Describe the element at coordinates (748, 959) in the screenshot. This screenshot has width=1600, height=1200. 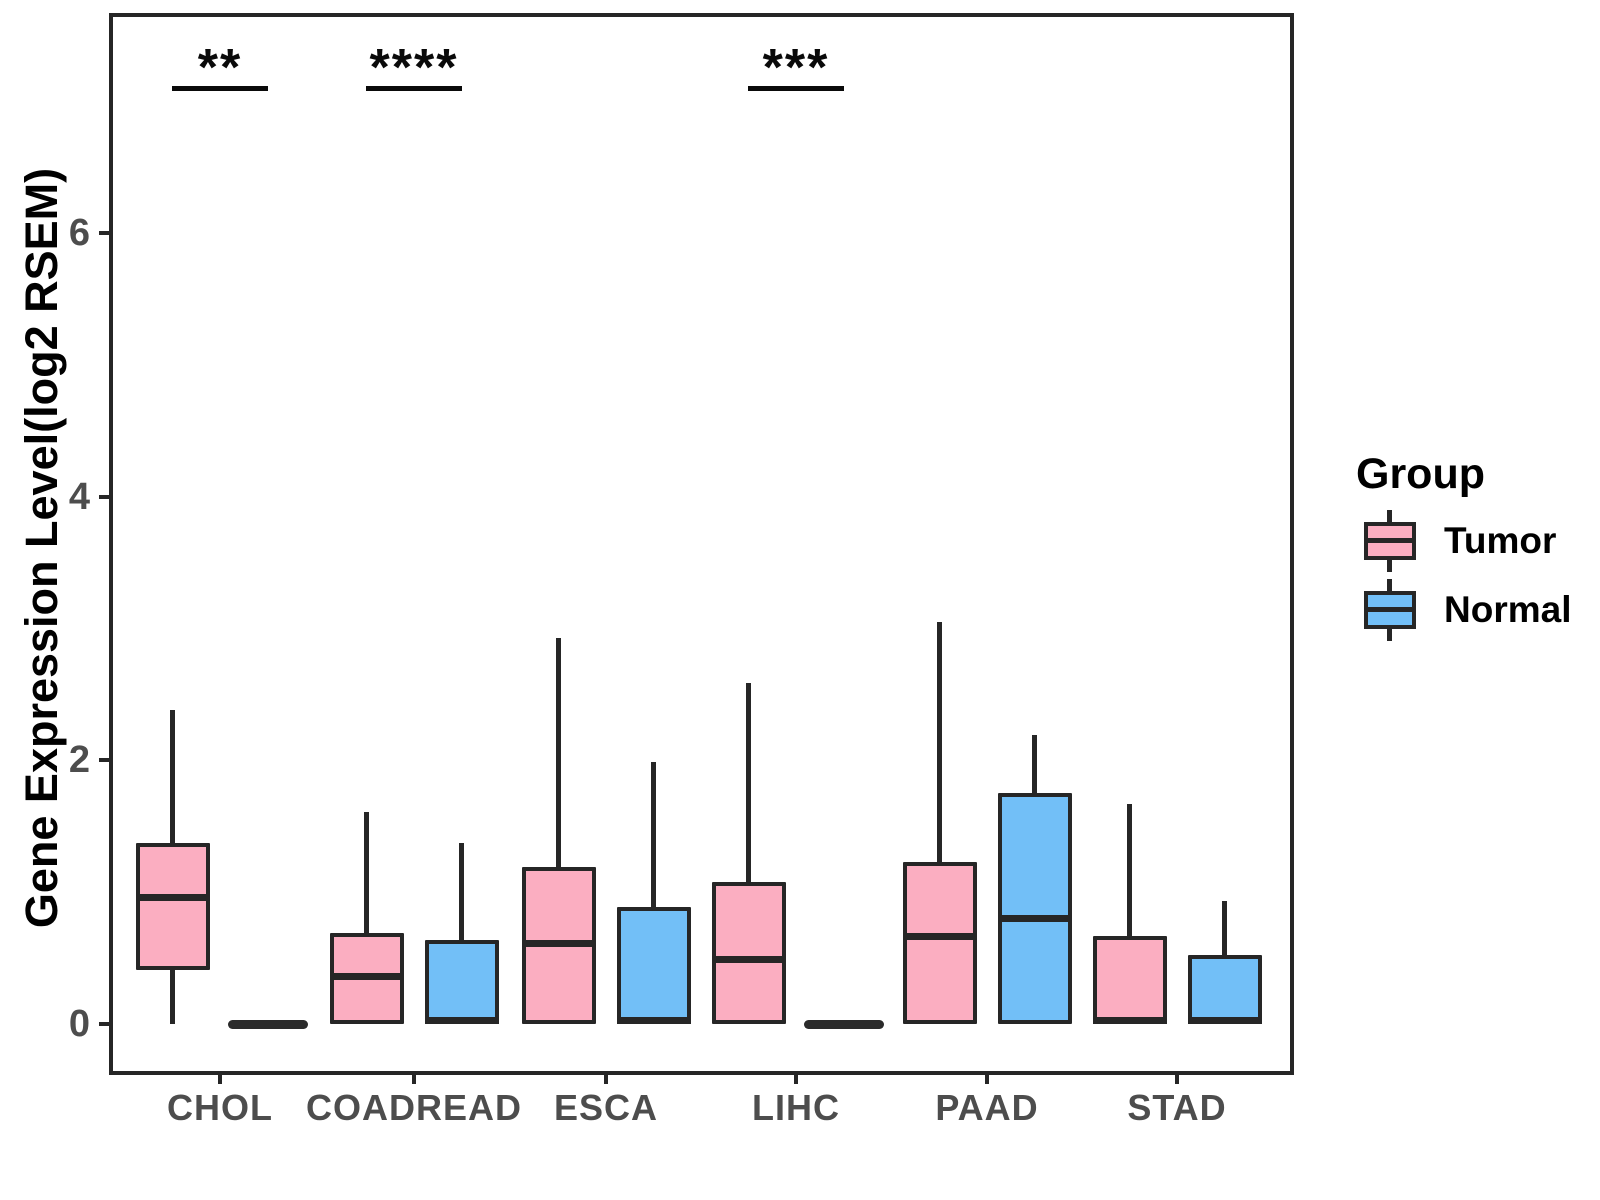
I see `median-LIHC-Tumor` at that location.